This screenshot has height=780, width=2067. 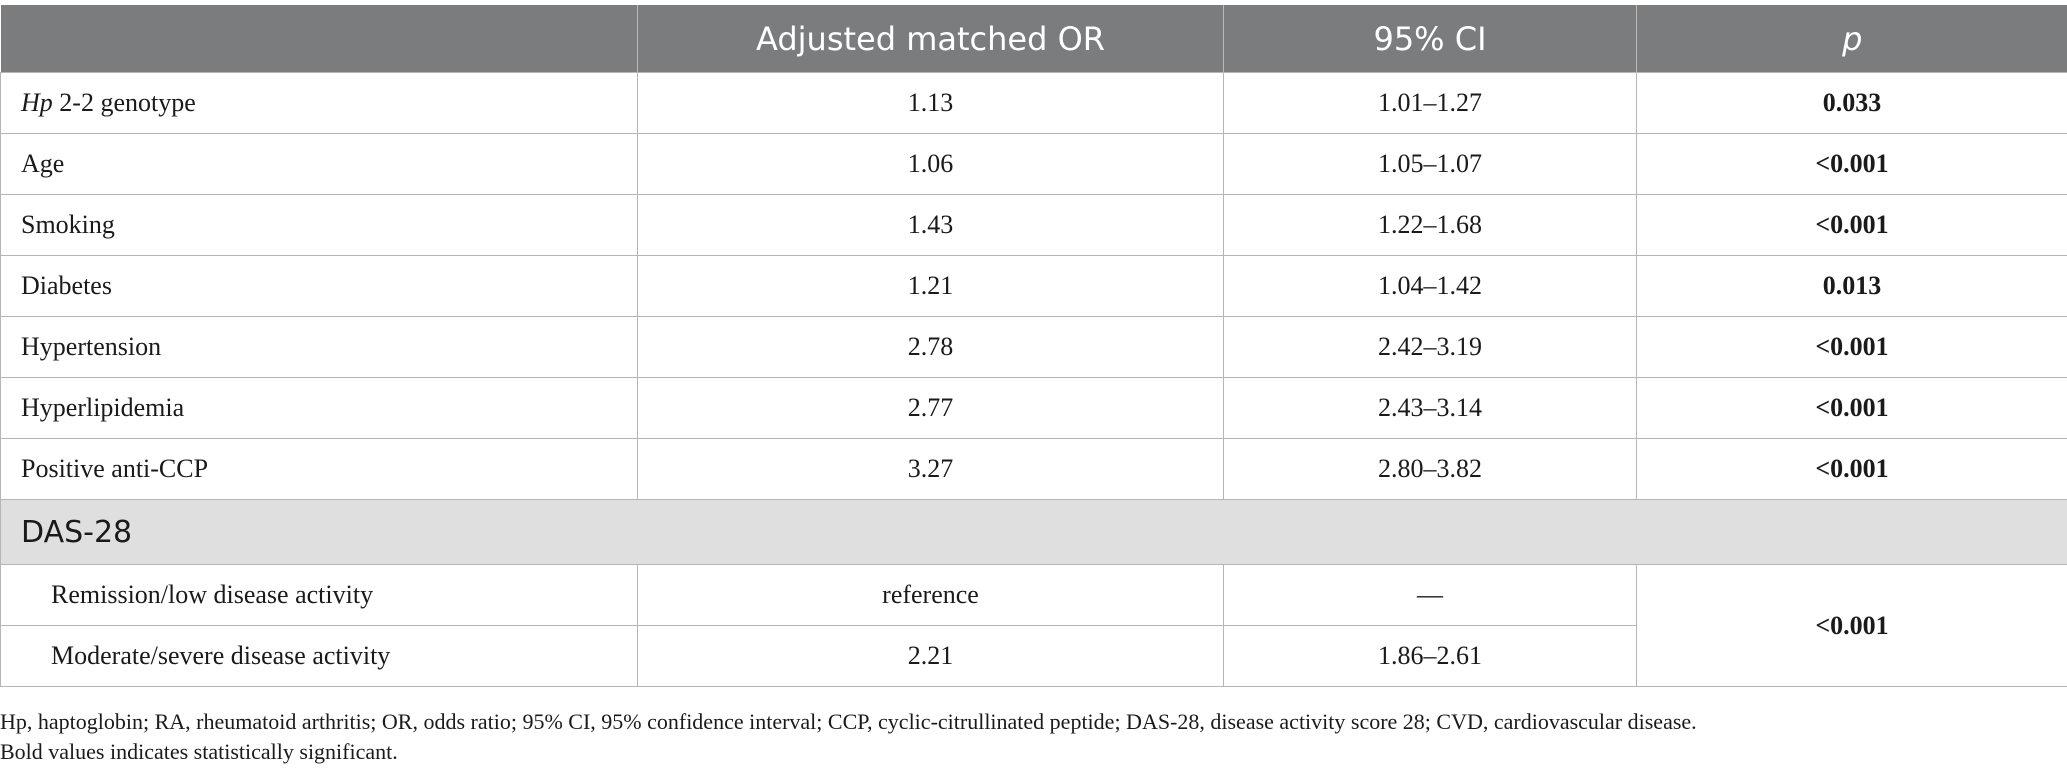 I want to click on row-variable: Diabetes, so click(x=319, y=286).